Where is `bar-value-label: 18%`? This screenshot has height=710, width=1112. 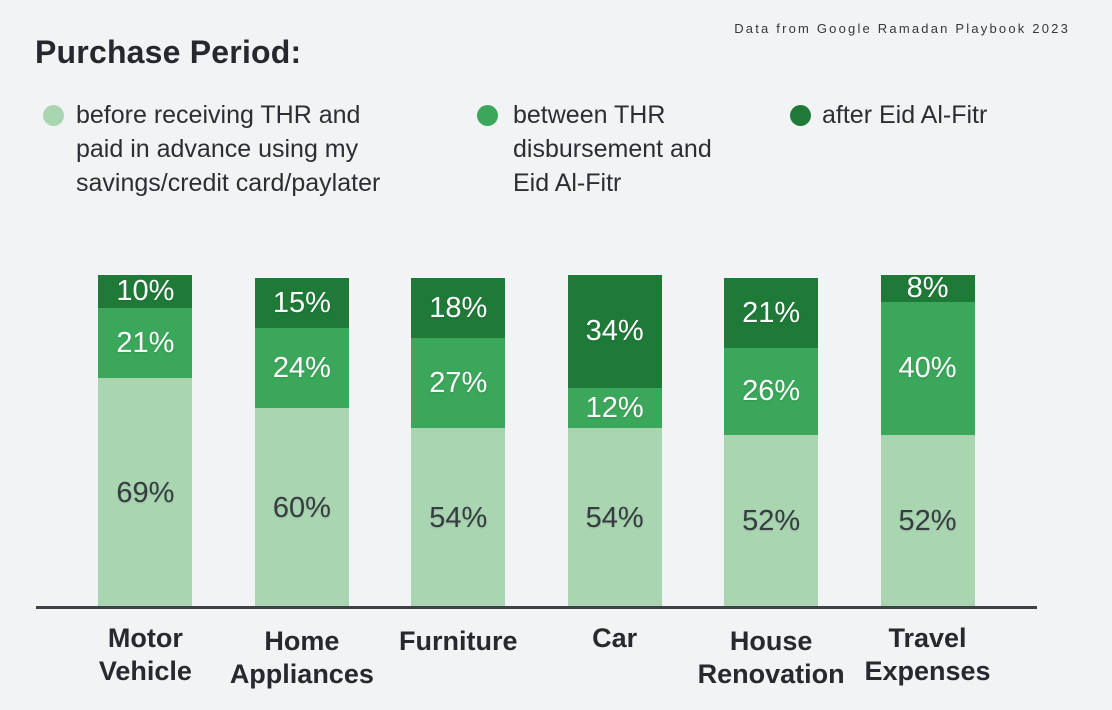 bar-value-label: 18% is located at coordinates (458, 307).